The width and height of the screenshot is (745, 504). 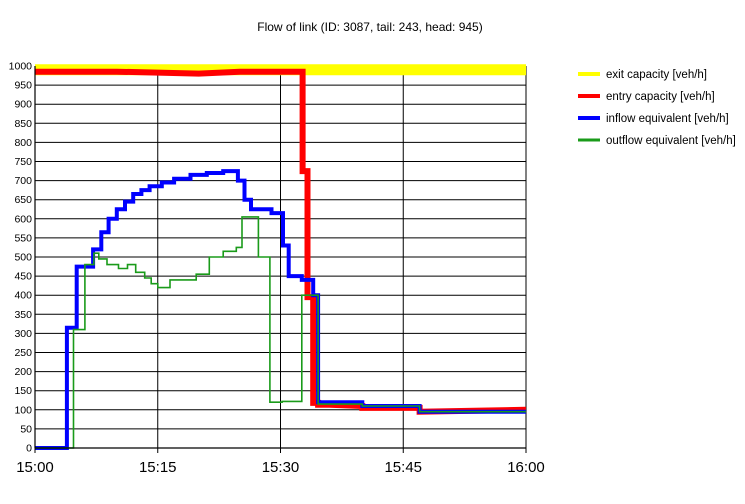 What do you see at coordinates (23, 105) in the screenshot?
I see `y-tick-label: 900` at bounding box center [23, 105].